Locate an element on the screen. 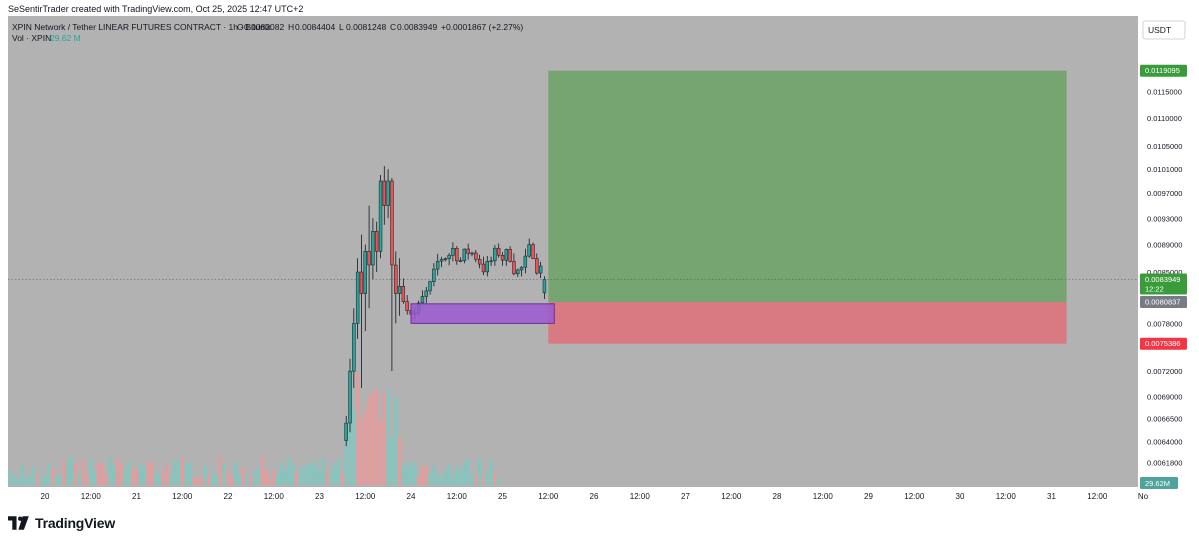 The height and width of the screenshot is (545, 1199). current-price-badge-text: 12:22 is located at coordinates (1154, 289).